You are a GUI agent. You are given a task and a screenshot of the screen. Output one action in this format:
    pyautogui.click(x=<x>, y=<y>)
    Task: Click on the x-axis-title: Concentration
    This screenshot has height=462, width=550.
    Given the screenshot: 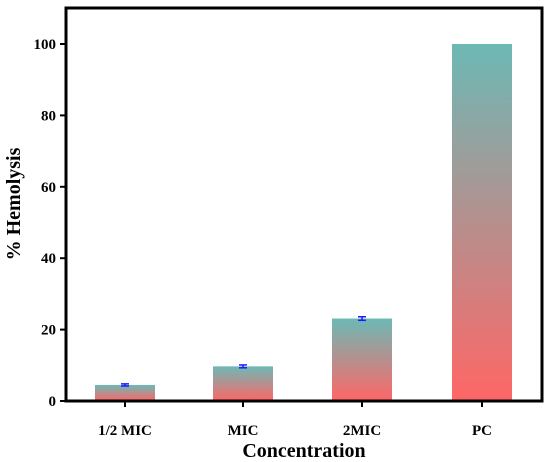 What is the action you would take?
    pyautogui.click(x=303, y=451)
    